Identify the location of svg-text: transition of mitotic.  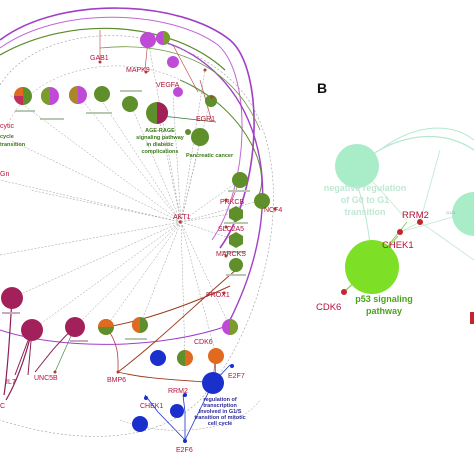
(219, 418).